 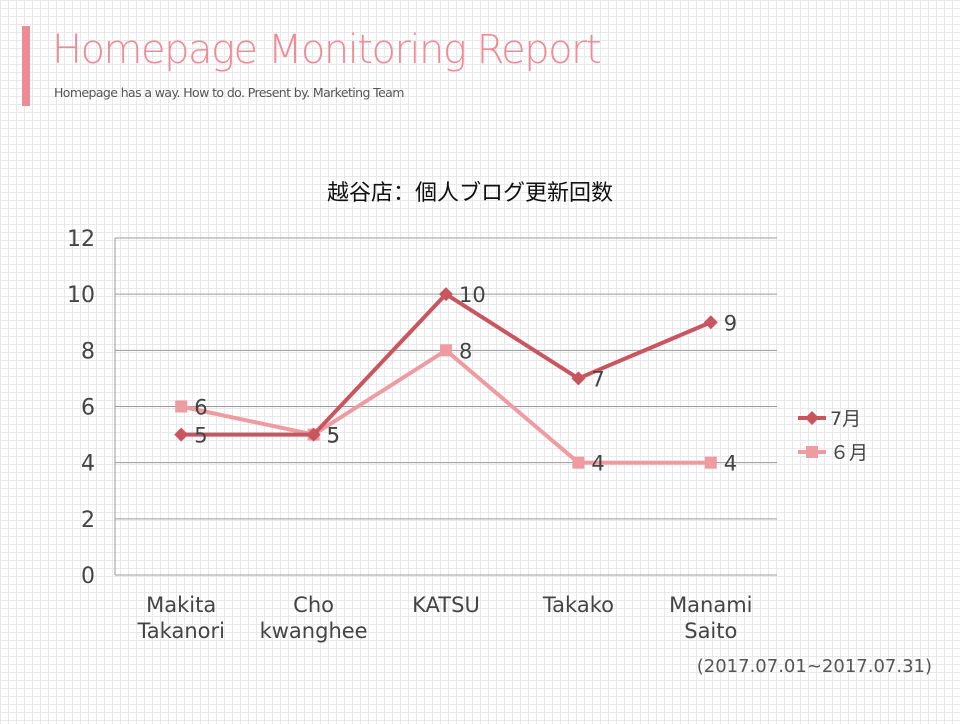 I want to click on x-tick-label: KATSU, so click(x=446, y=605).